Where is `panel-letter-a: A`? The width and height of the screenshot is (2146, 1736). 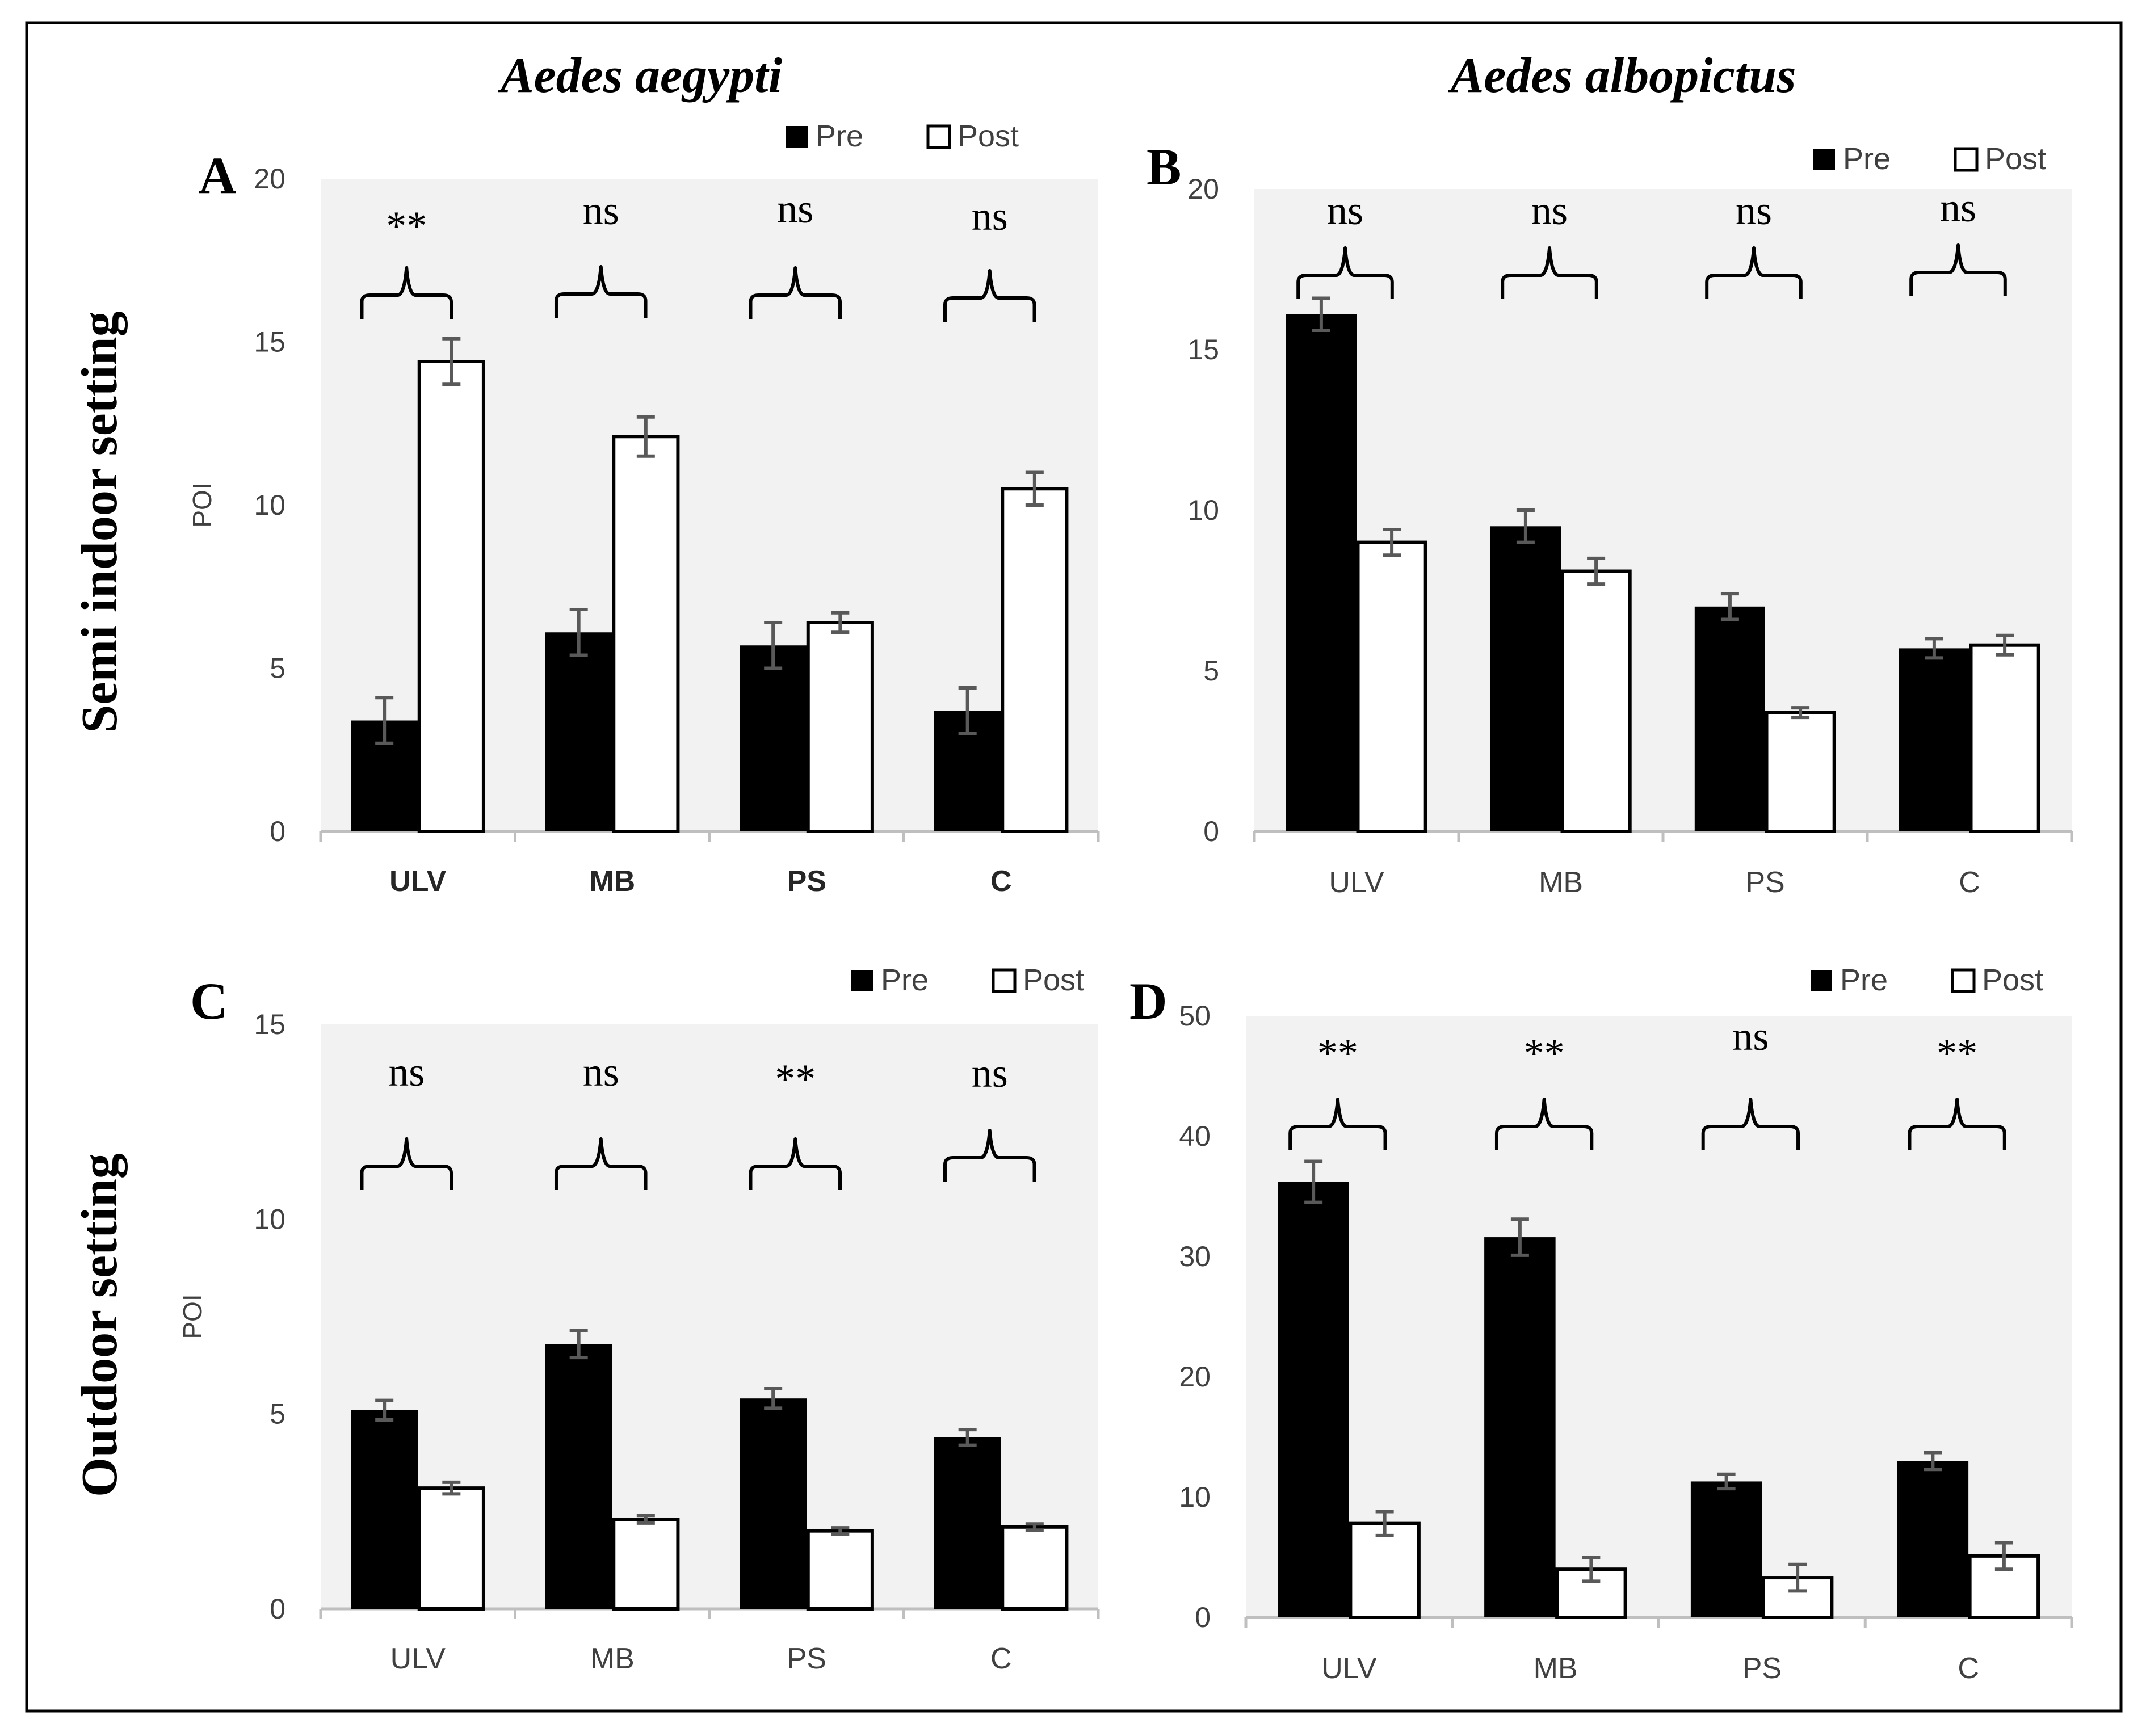
panel-letter-a: A is located at coordinates (217, 175).